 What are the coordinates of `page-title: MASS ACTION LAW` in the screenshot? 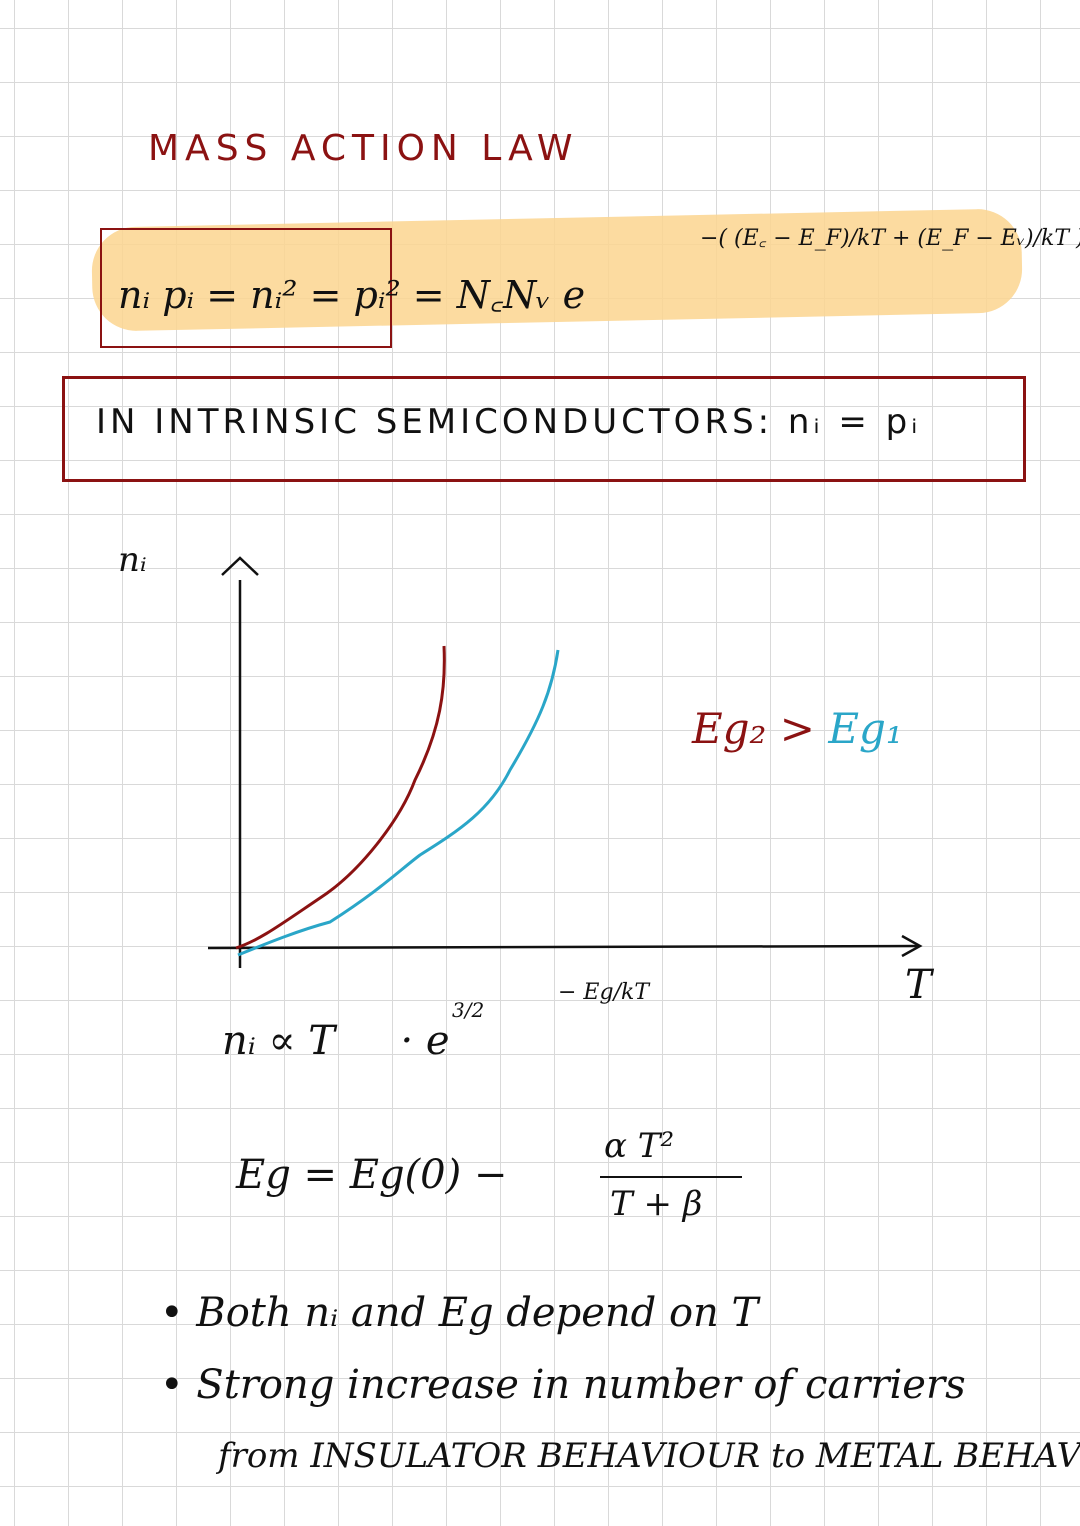 It's located at (363, 148).